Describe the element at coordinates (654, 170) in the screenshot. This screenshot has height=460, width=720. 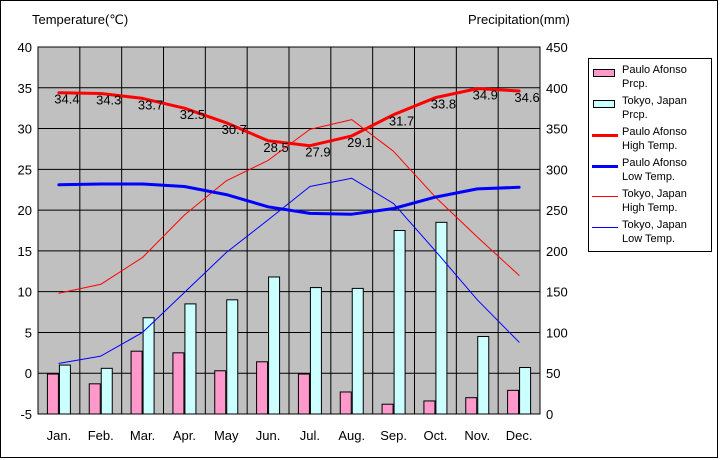
I see `legend-label: Paulo Afonso Low Temp.` at that location.